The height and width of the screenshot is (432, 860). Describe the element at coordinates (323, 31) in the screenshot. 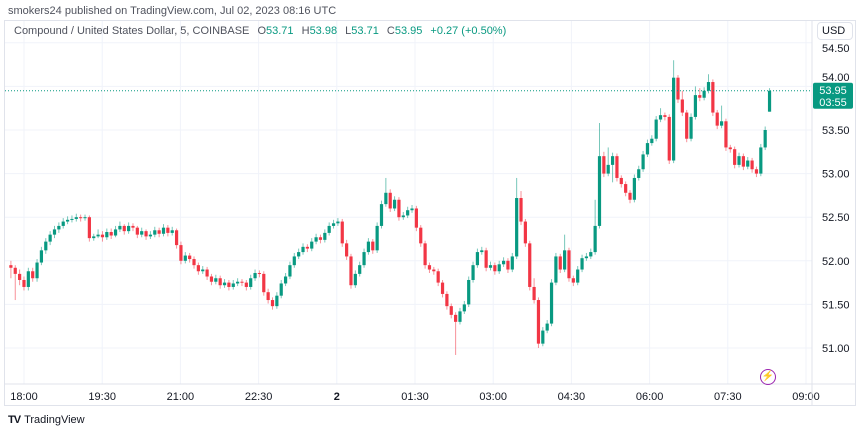

I see `high-value: 53.98` at that location.